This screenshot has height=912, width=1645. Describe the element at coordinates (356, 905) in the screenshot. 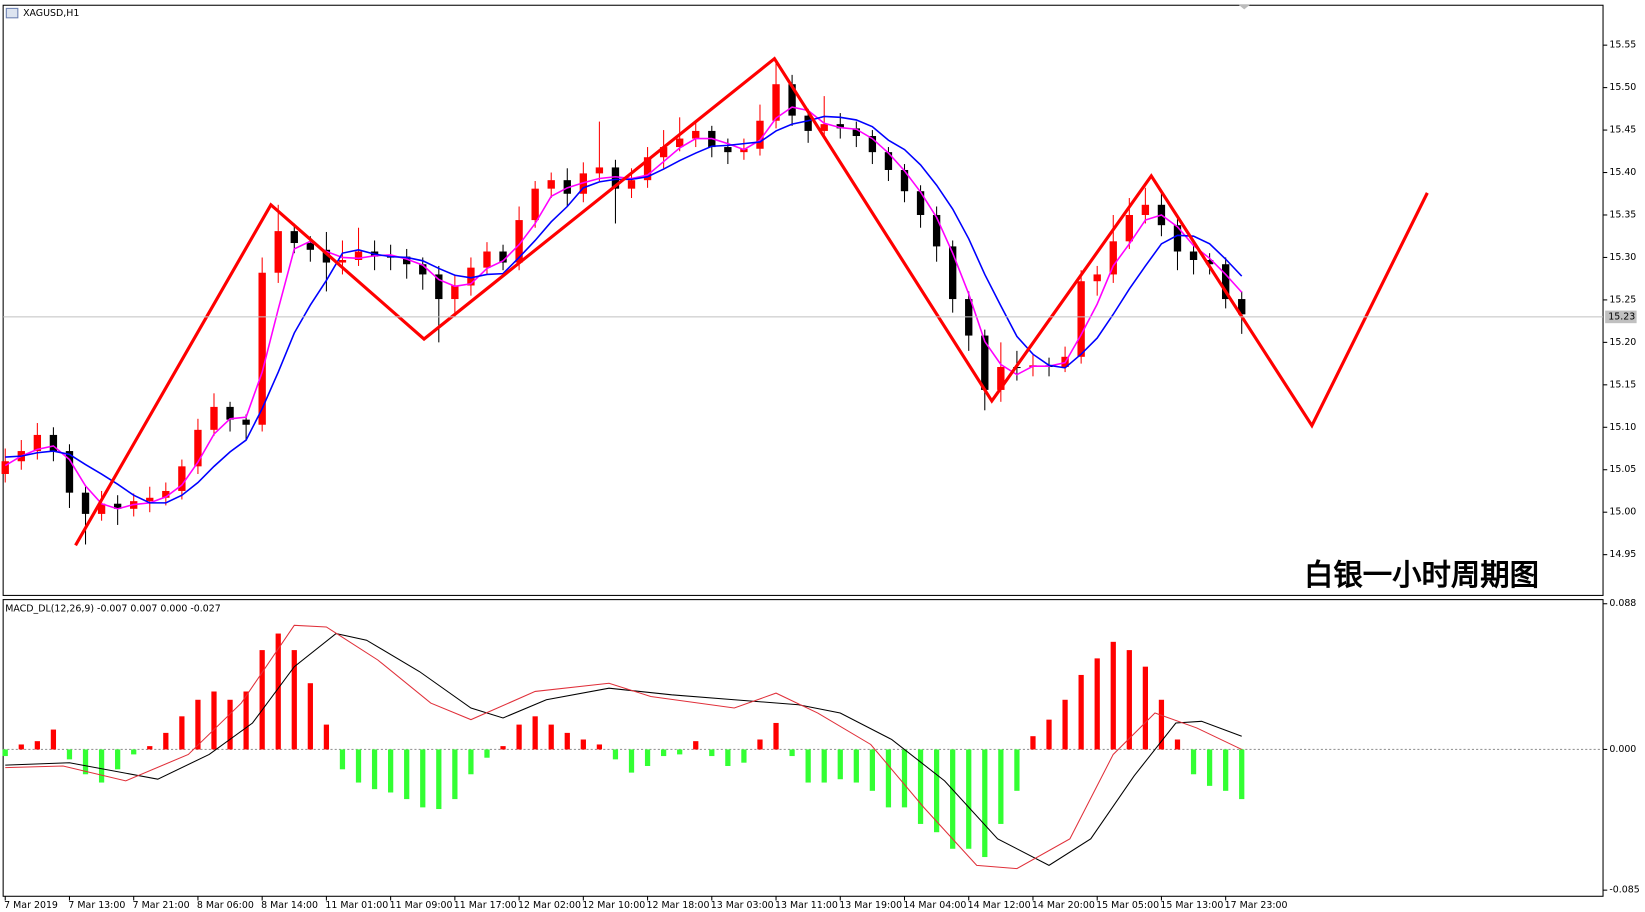

I see `x-tick-label: 11 Mar 01:00` at that location.